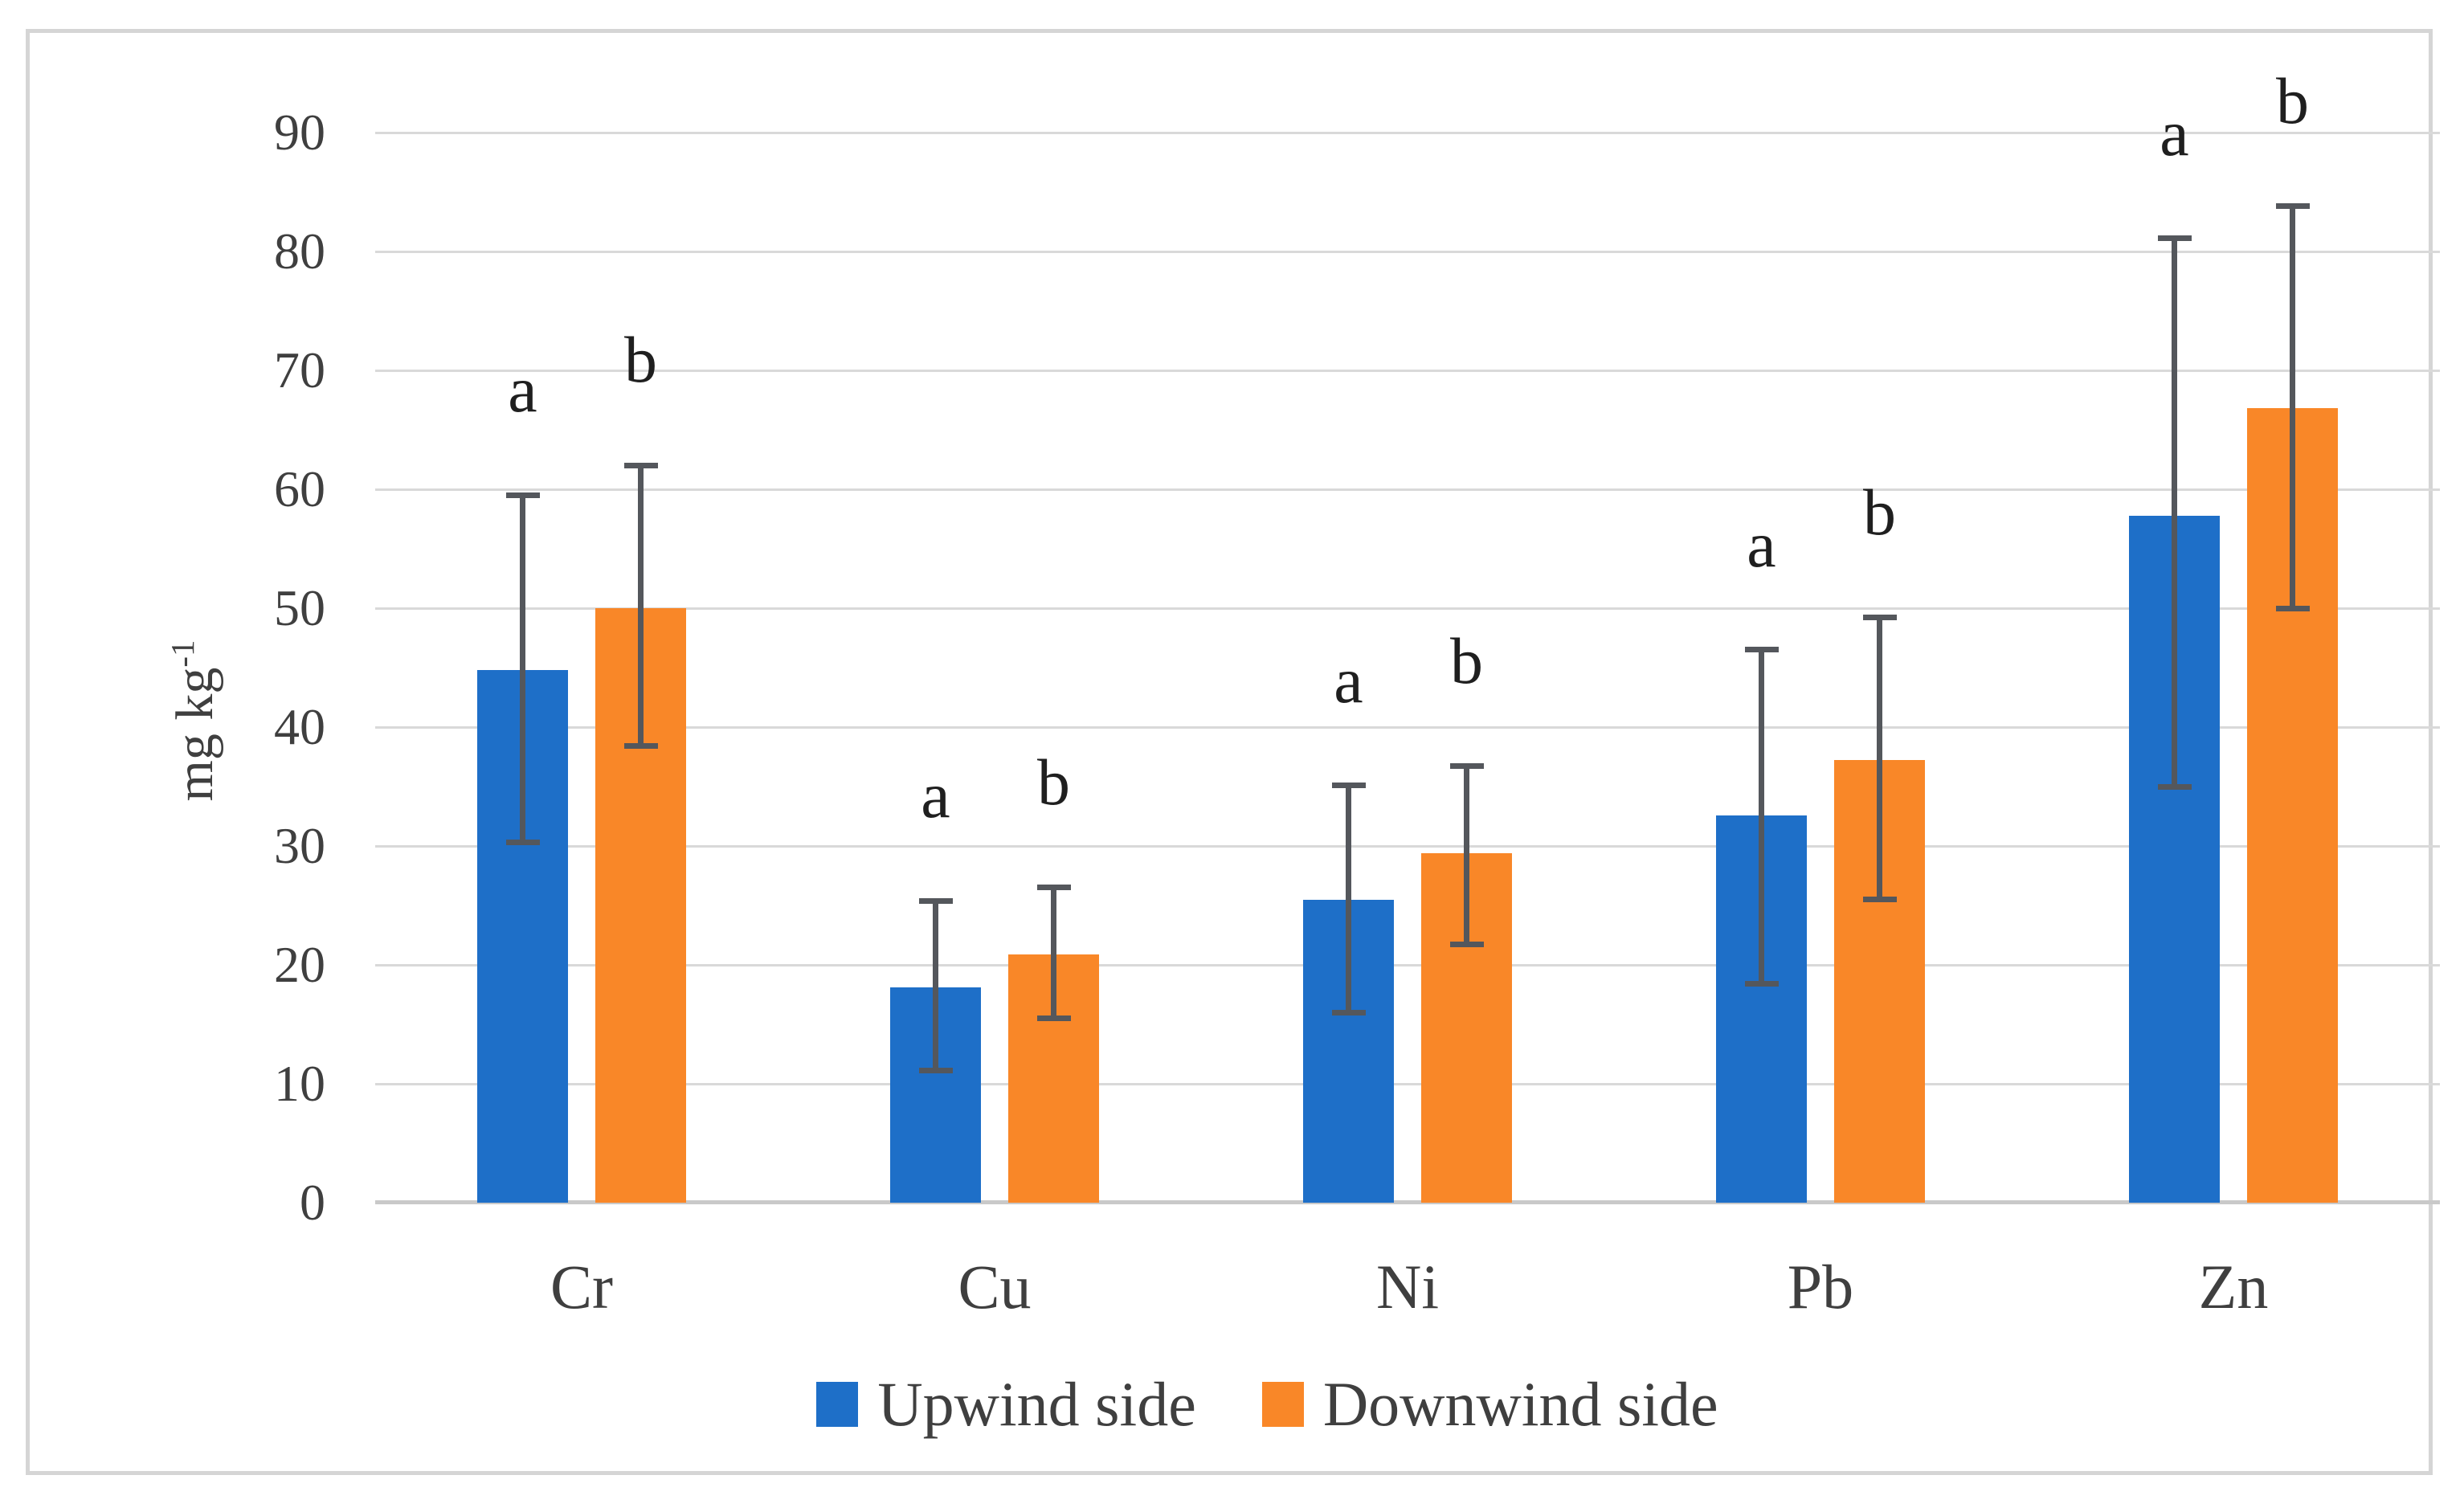 This screenshot has height=1512, width=2464. Describe the element at coordinates (1762, 984) in the screenshot. I see `error-bar-cap-bottom-upwind-pb` at that location.